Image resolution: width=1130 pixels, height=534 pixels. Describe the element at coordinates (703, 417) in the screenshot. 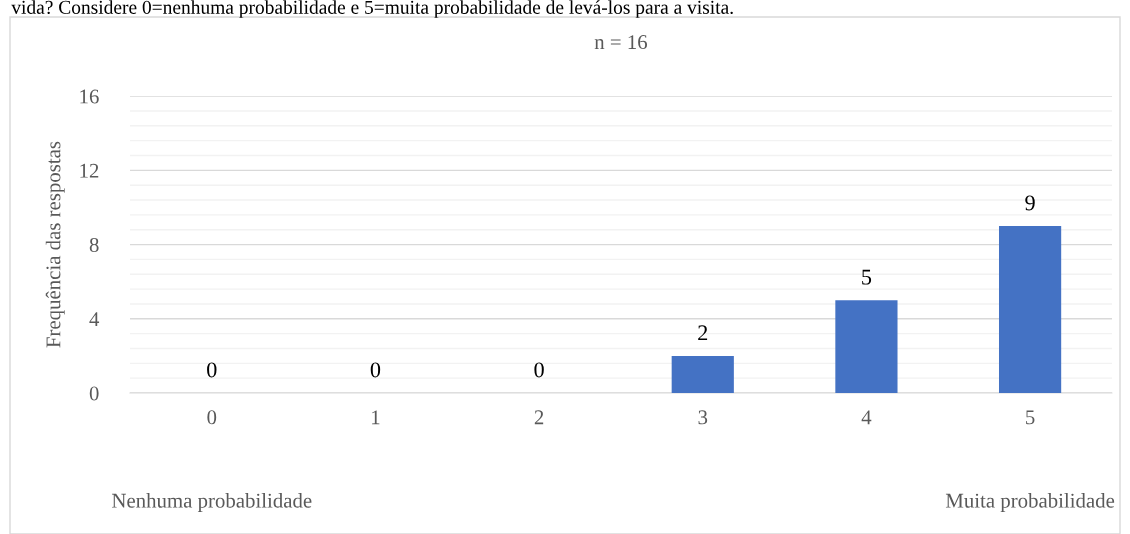

I see `x-tick-label: 3` at that location.